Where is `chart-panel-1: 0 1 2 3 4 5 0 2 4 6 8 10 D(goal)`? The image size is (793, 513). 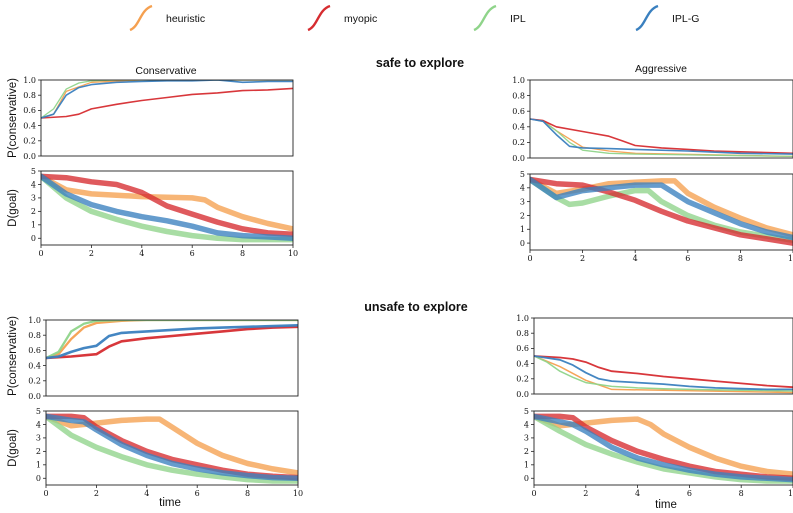
chart-panel-1: 0 1 2 3 4 5 0 2 4 6 8 10 D(goal) is located at coordinates (152, 212).